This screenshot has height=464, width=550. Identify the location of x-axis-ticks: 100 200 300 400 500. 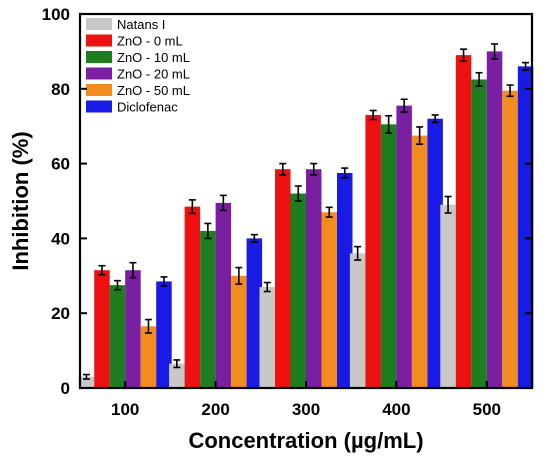
(306, 400).